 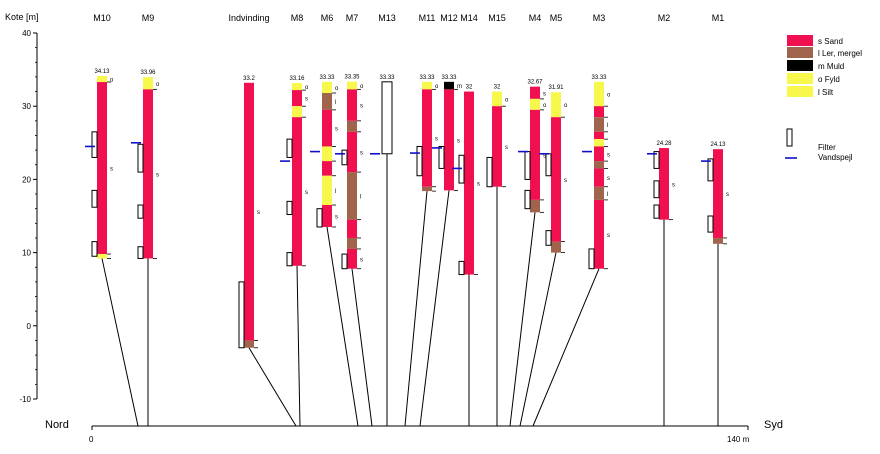 I want to click on borehole-top-label: 34.13, so click(x=102, y=72).